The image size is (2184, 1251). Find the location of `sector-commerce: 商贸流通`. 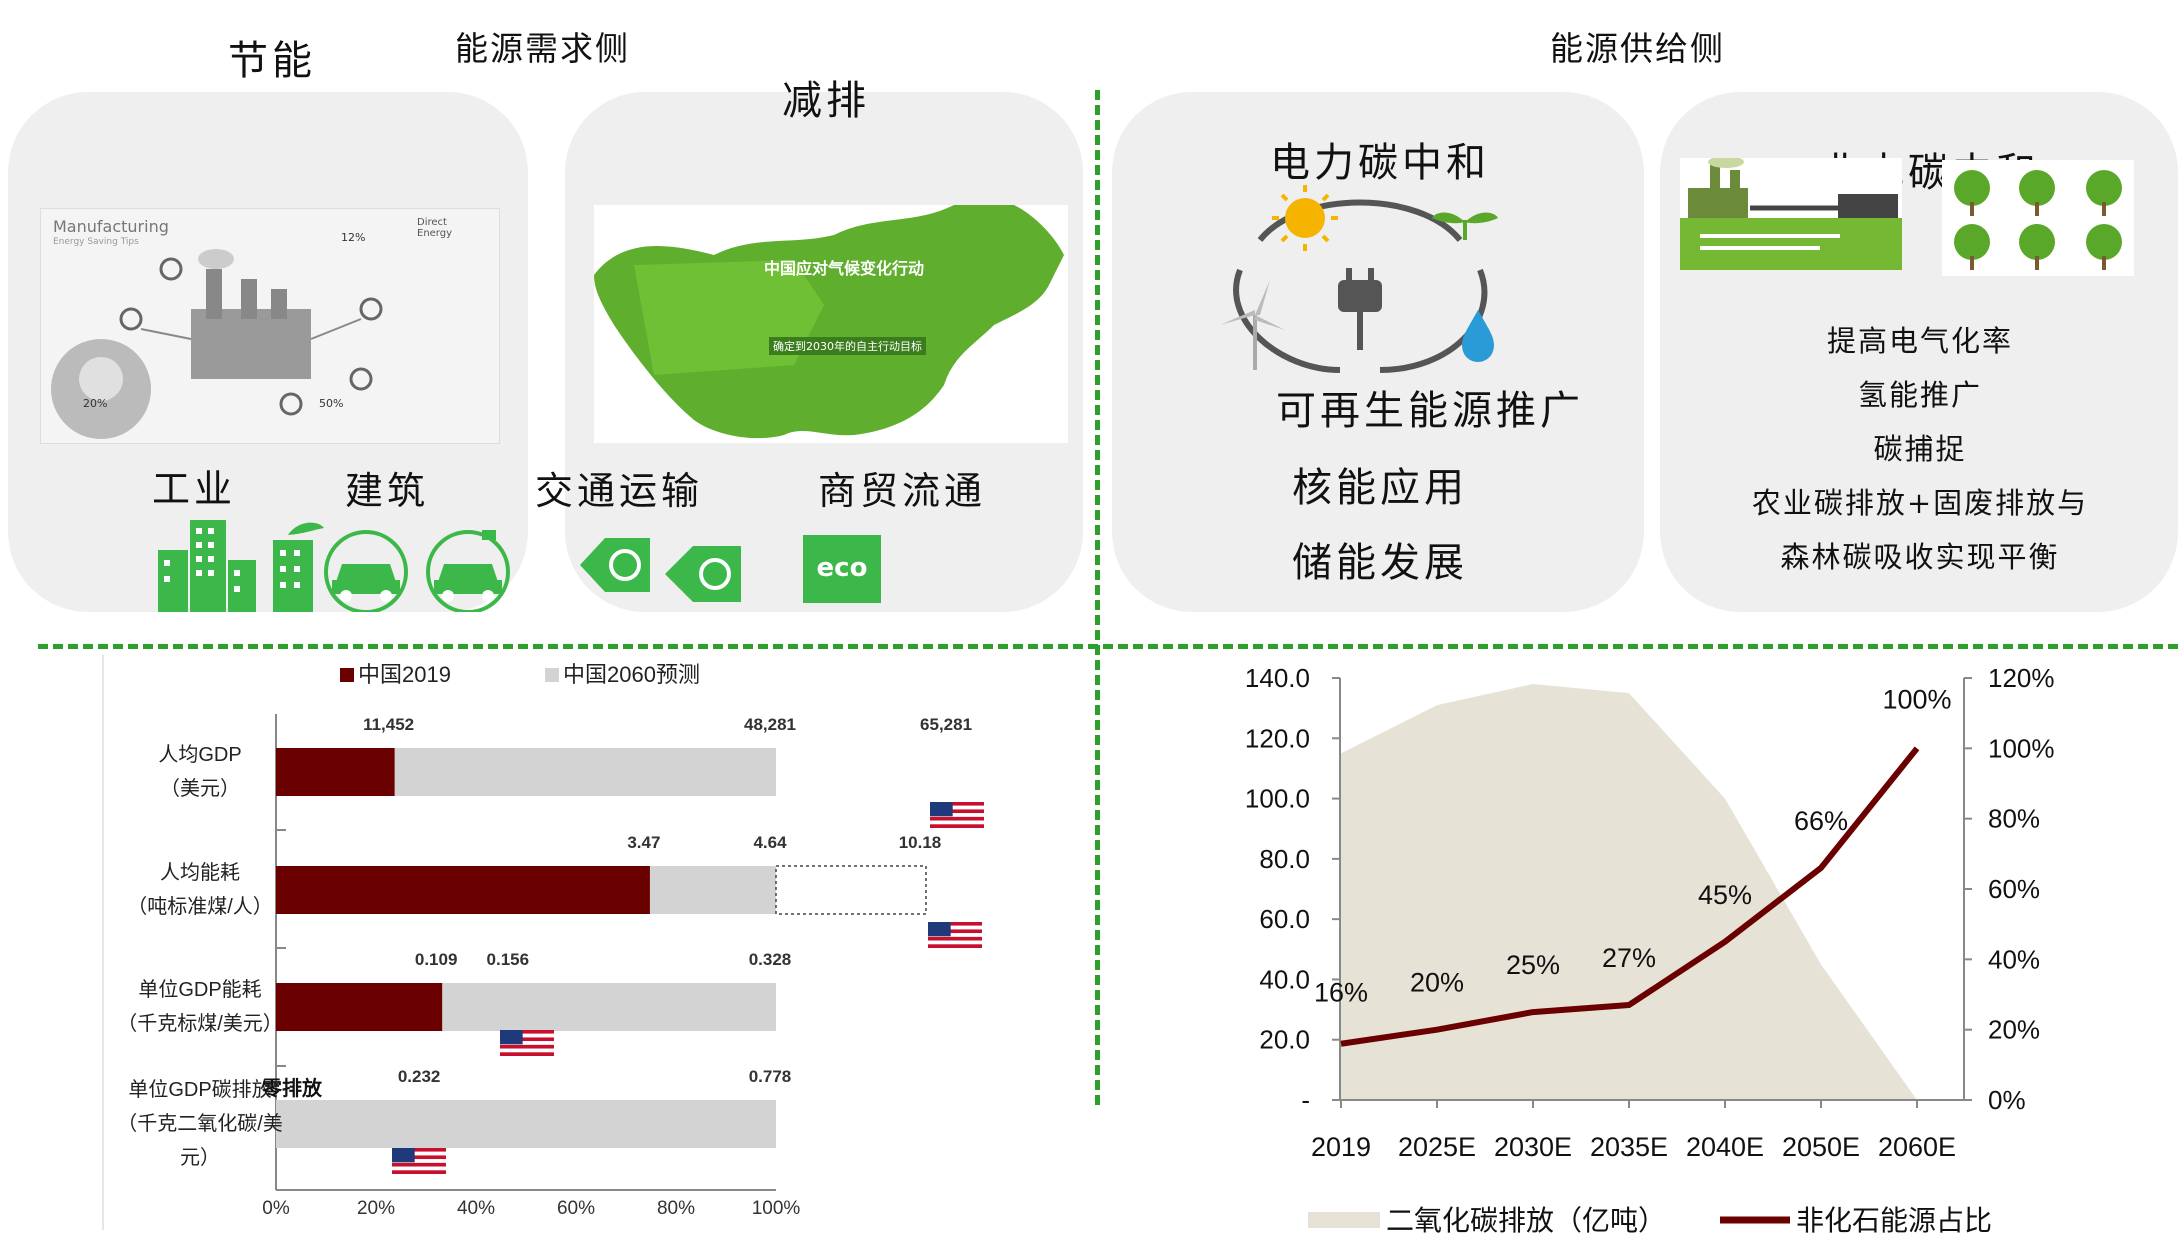

sector-commerce: 商贸流通 is located at coordinates (902, 491).